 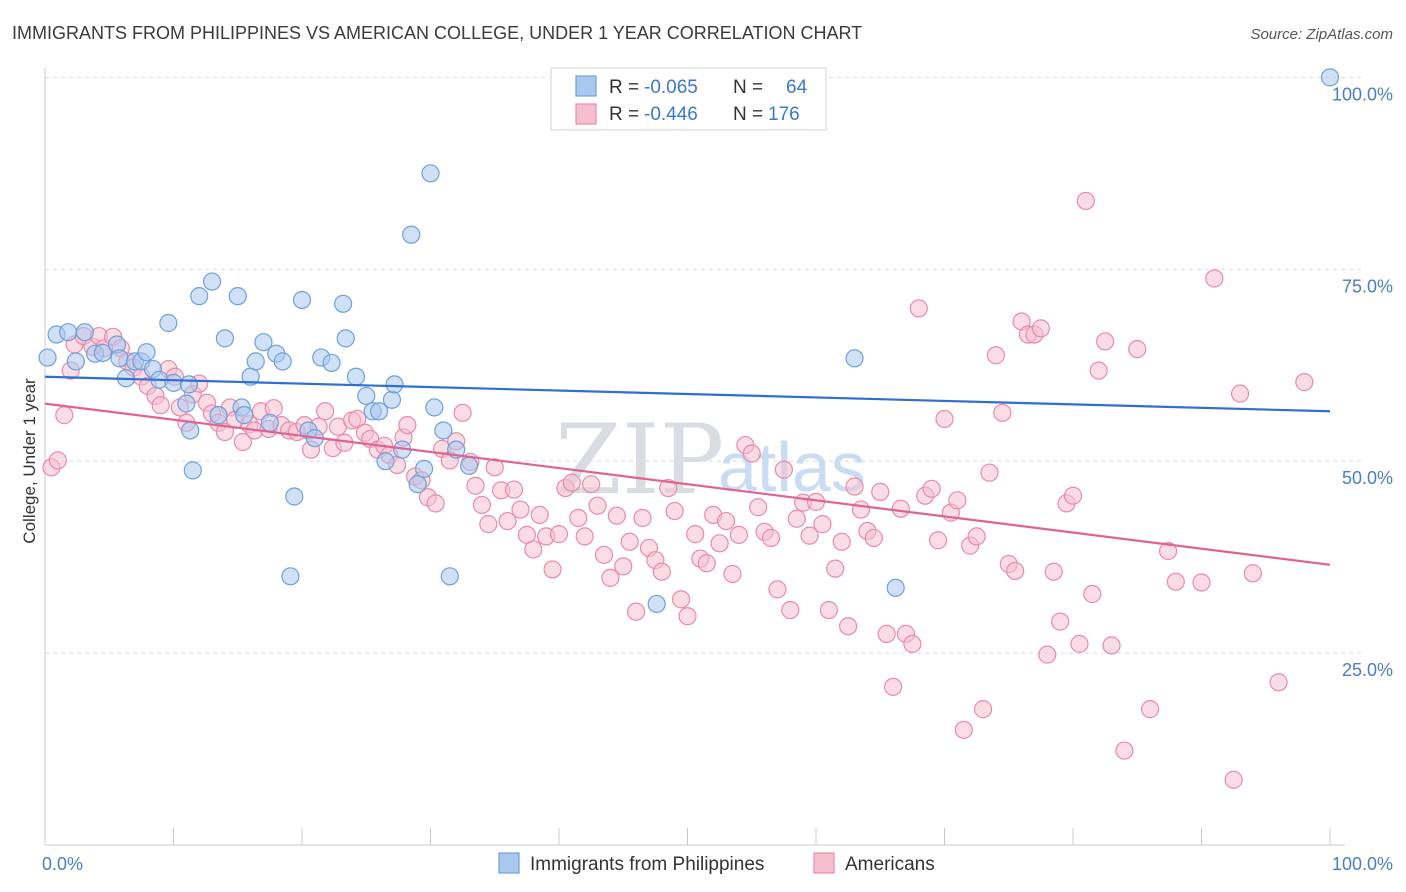 What do you see at coordinates (586, 86) in the screenshot?
I see `legend-swatch-blue` at bounding box center [586, 86].